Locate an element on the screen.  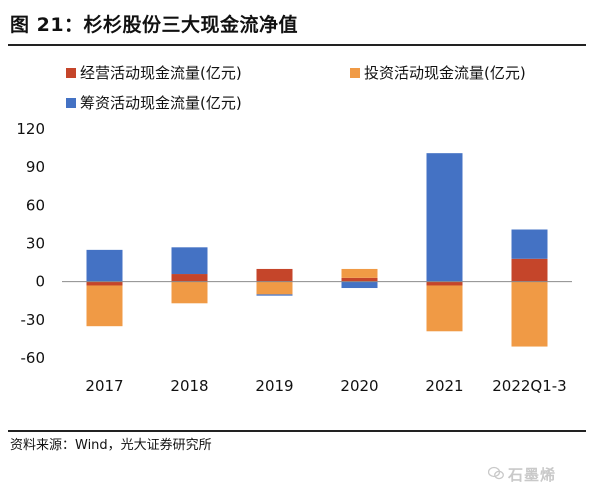
legend-label: 筹资活动现金流量(亿元) is located at coordinates (161, 103).